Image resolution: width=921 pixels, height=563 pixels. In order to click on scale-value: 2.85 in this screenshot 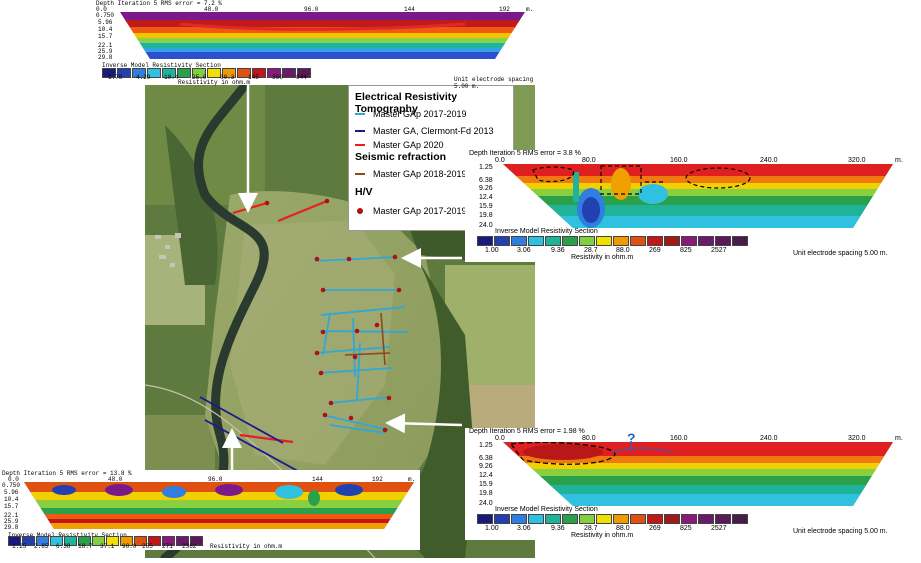, I will do `click(41, 546)`.